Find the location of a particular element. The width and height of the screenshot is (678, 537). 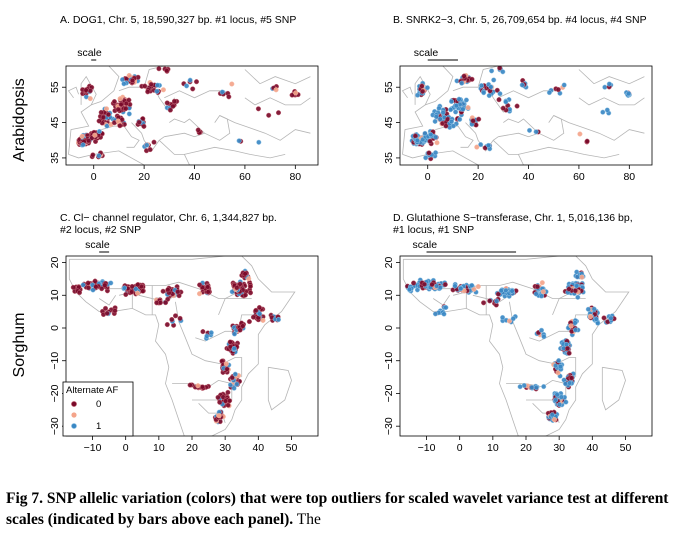

panel-a-points is located at coordinates (188, 113).